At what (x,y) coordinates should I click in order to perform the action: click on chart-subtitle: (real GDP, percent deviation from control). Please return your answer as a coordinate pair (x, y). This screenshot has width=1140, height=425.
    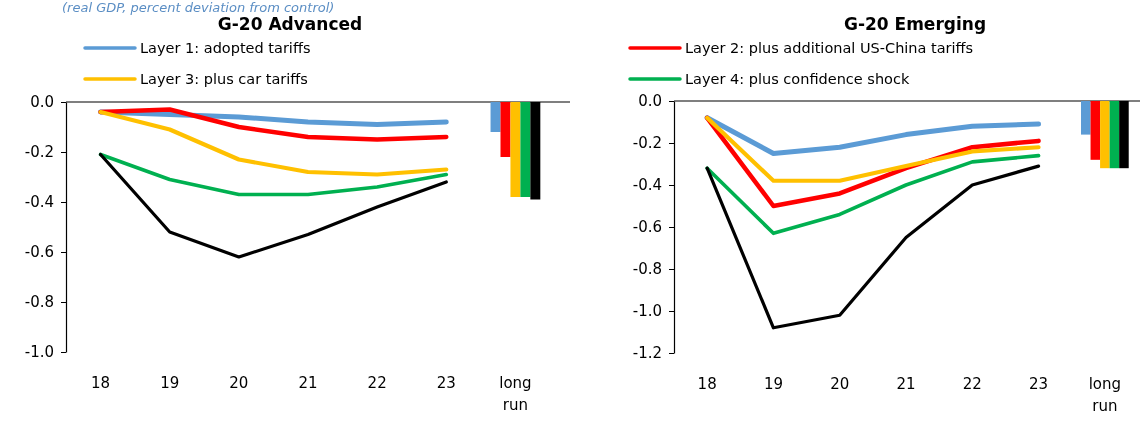
    Looking at the image, I should click on (198, 7).